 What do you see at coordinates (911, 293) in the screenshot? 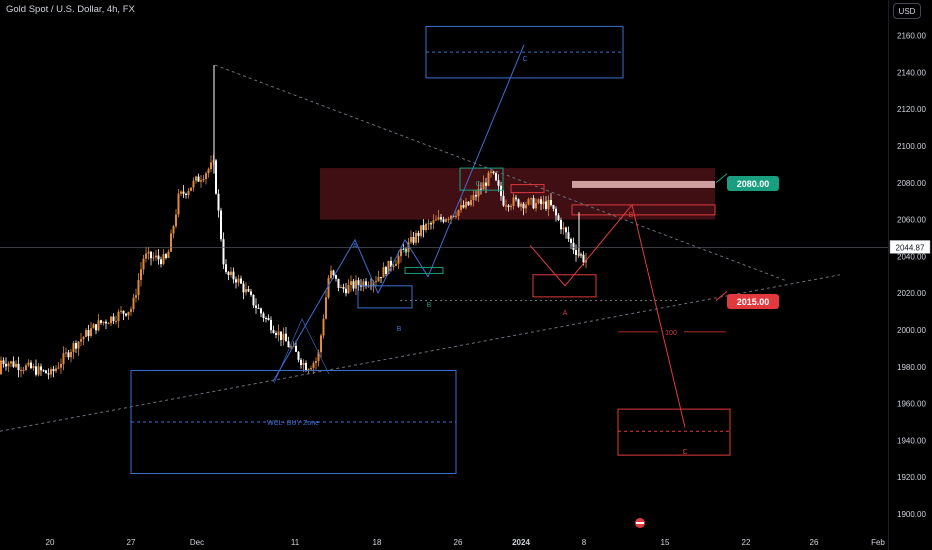
I see `y-tick-label: 2020.00` at bounding box center [911, 293].